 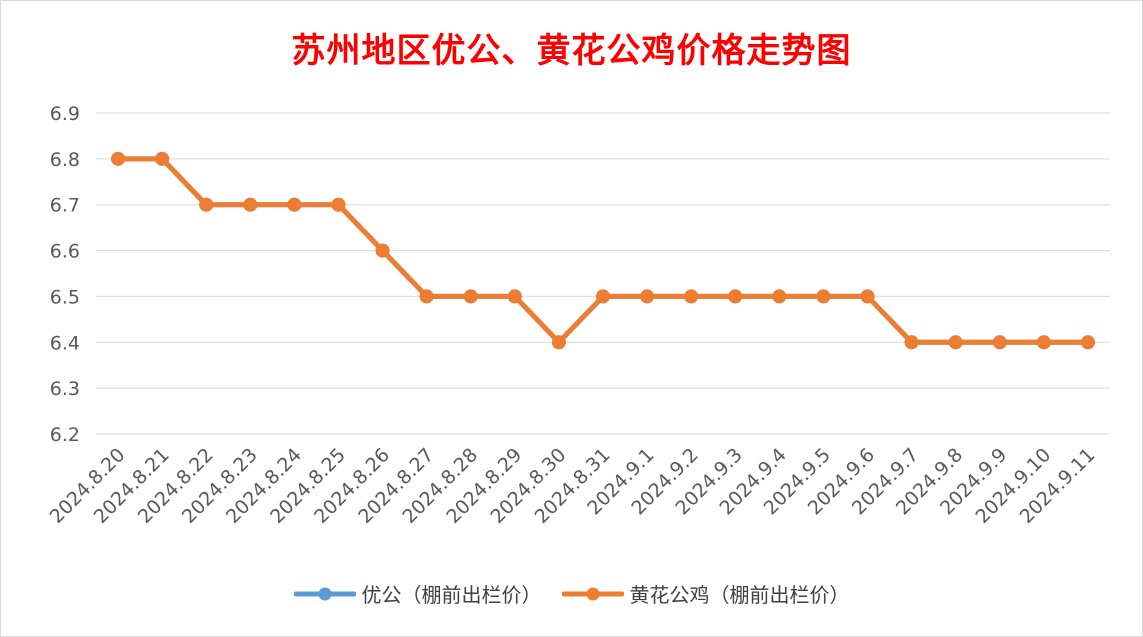 What do you see at coordinates (65, 435) in the screenshot?
I see `y-tick-label: 6.2` at bounding box center [65, 435].